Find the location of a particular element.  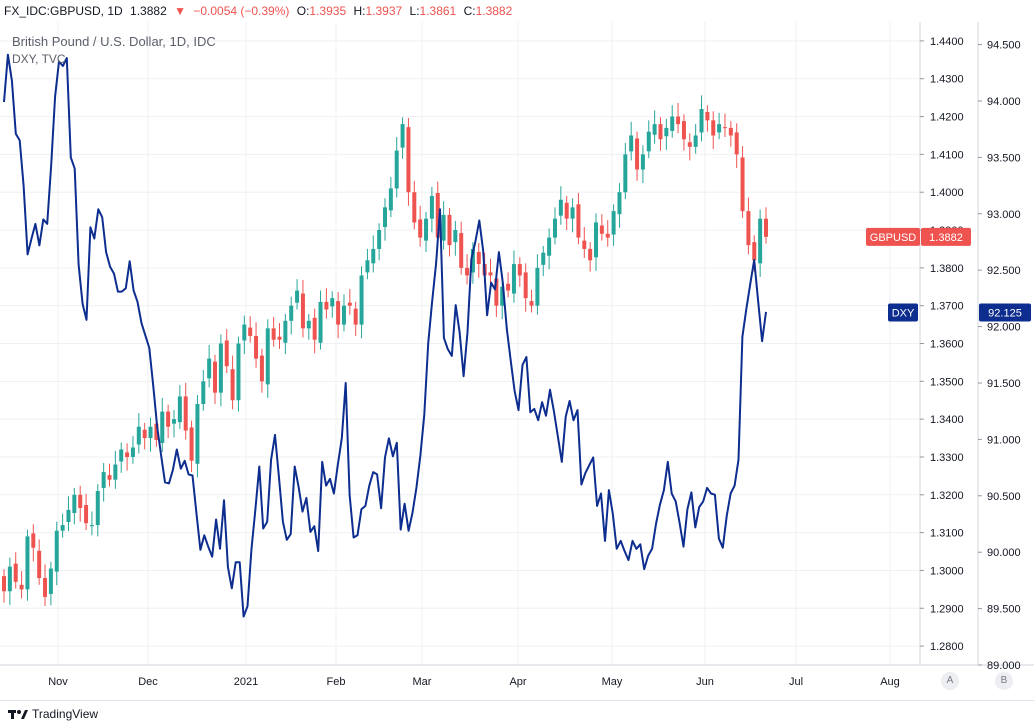

gbpusd-price-tag-bg is located at coordinates (946, 236).